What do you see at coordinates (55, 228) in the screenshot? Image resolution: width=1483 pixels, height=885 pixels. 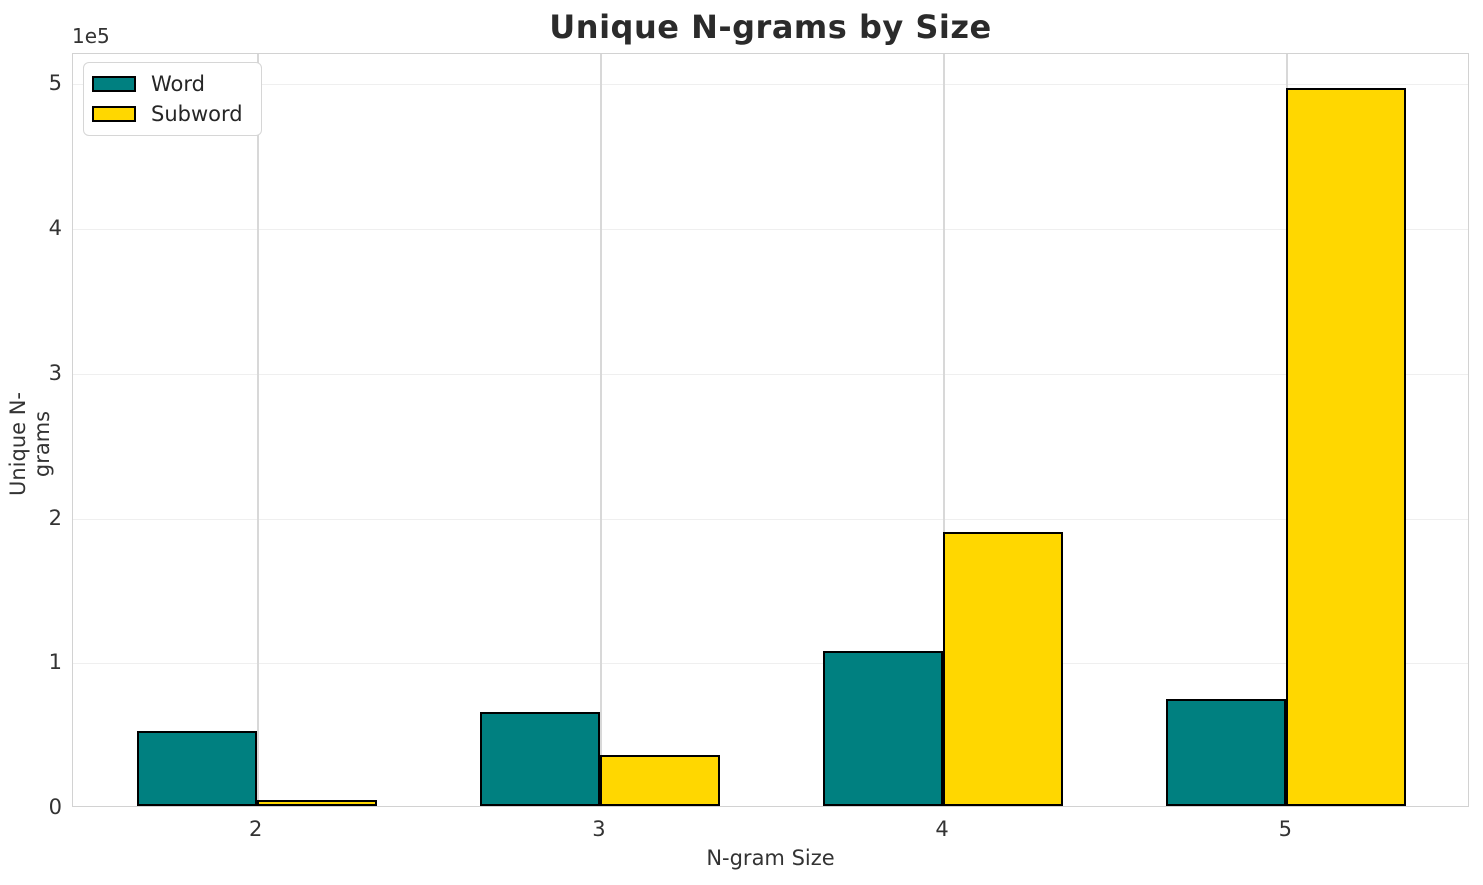 I see `y-tick-label: 4` at bounding box center [55, 228].